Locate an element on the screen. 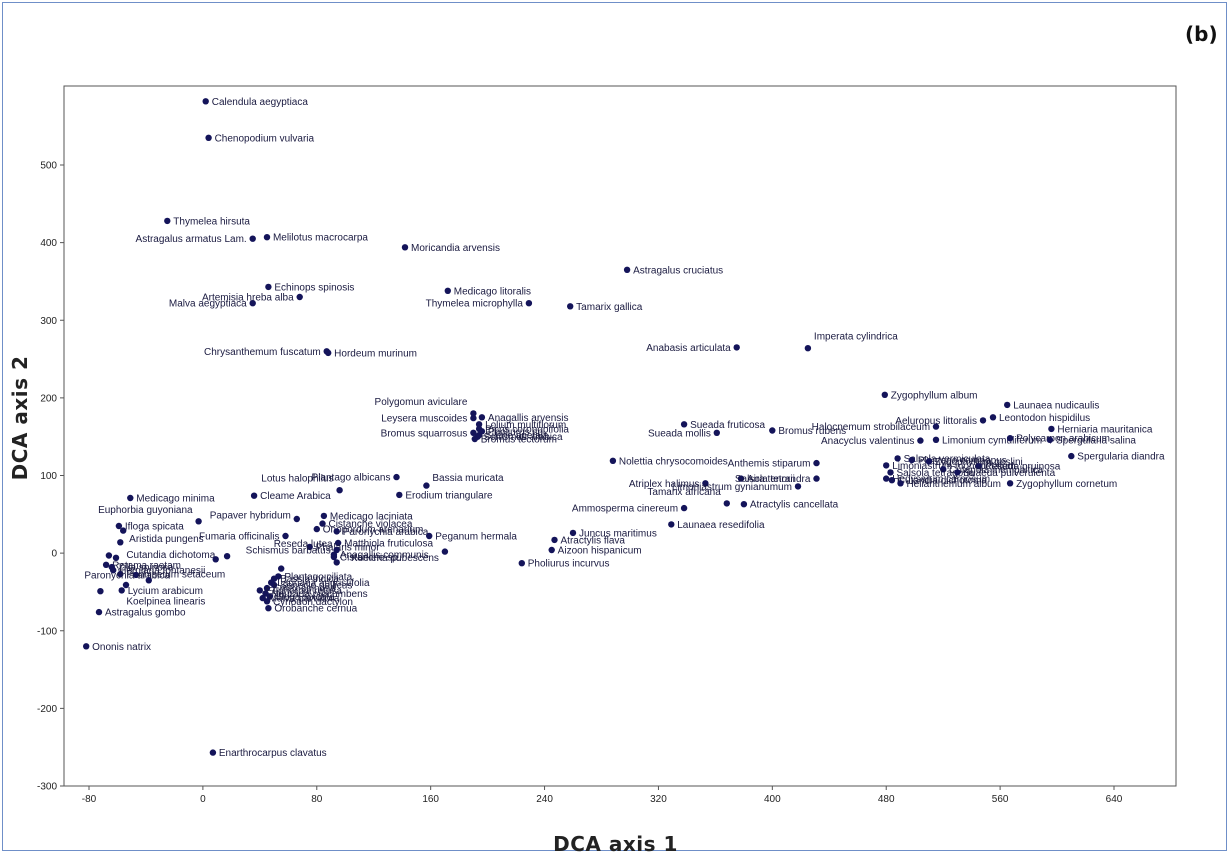 The image size is (1231, 856). point-label: Lolium multiflorum is located at coordinates (525, 425).